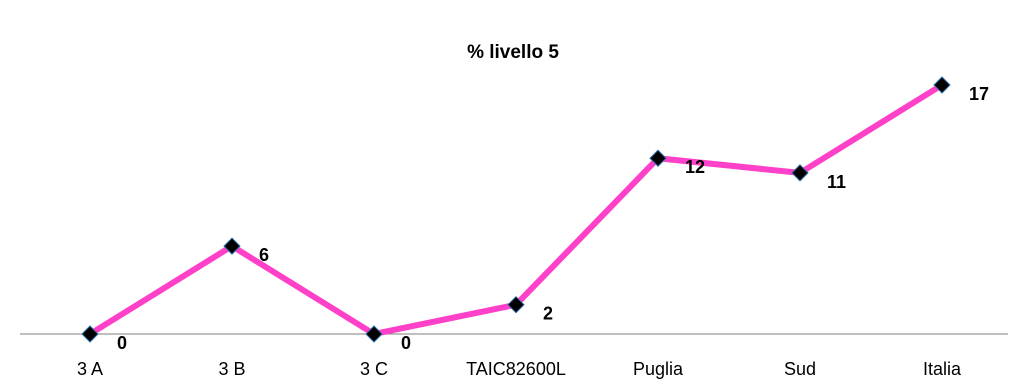 This screenshot has height=384, width=1026. Describe the element at coordinates (90, 369) in the screenshot. I see `x-tick-label: 3 A` at that location.